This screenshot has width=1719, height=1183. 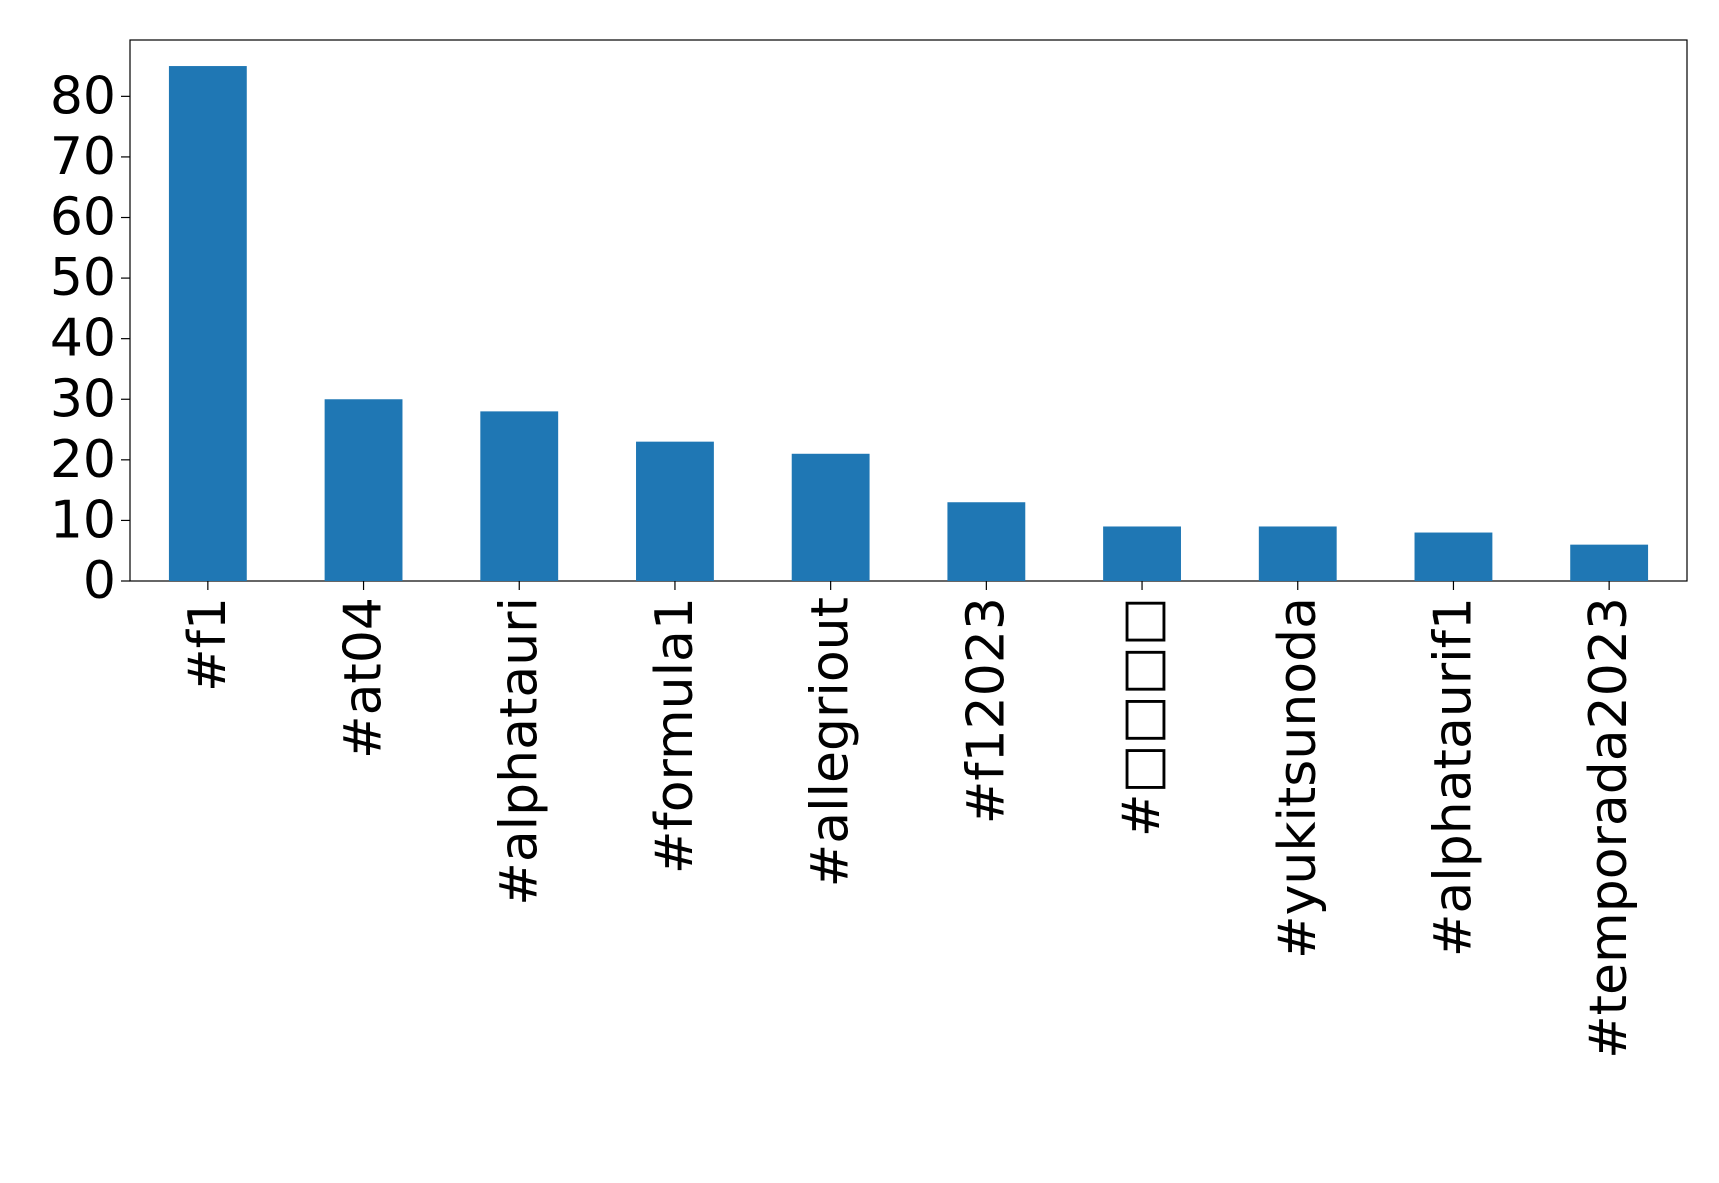 What do you see at coordinates (986, 710) in the screenshot?
I see `x-tick-label: #f12023` at bounding box center [986, 710].